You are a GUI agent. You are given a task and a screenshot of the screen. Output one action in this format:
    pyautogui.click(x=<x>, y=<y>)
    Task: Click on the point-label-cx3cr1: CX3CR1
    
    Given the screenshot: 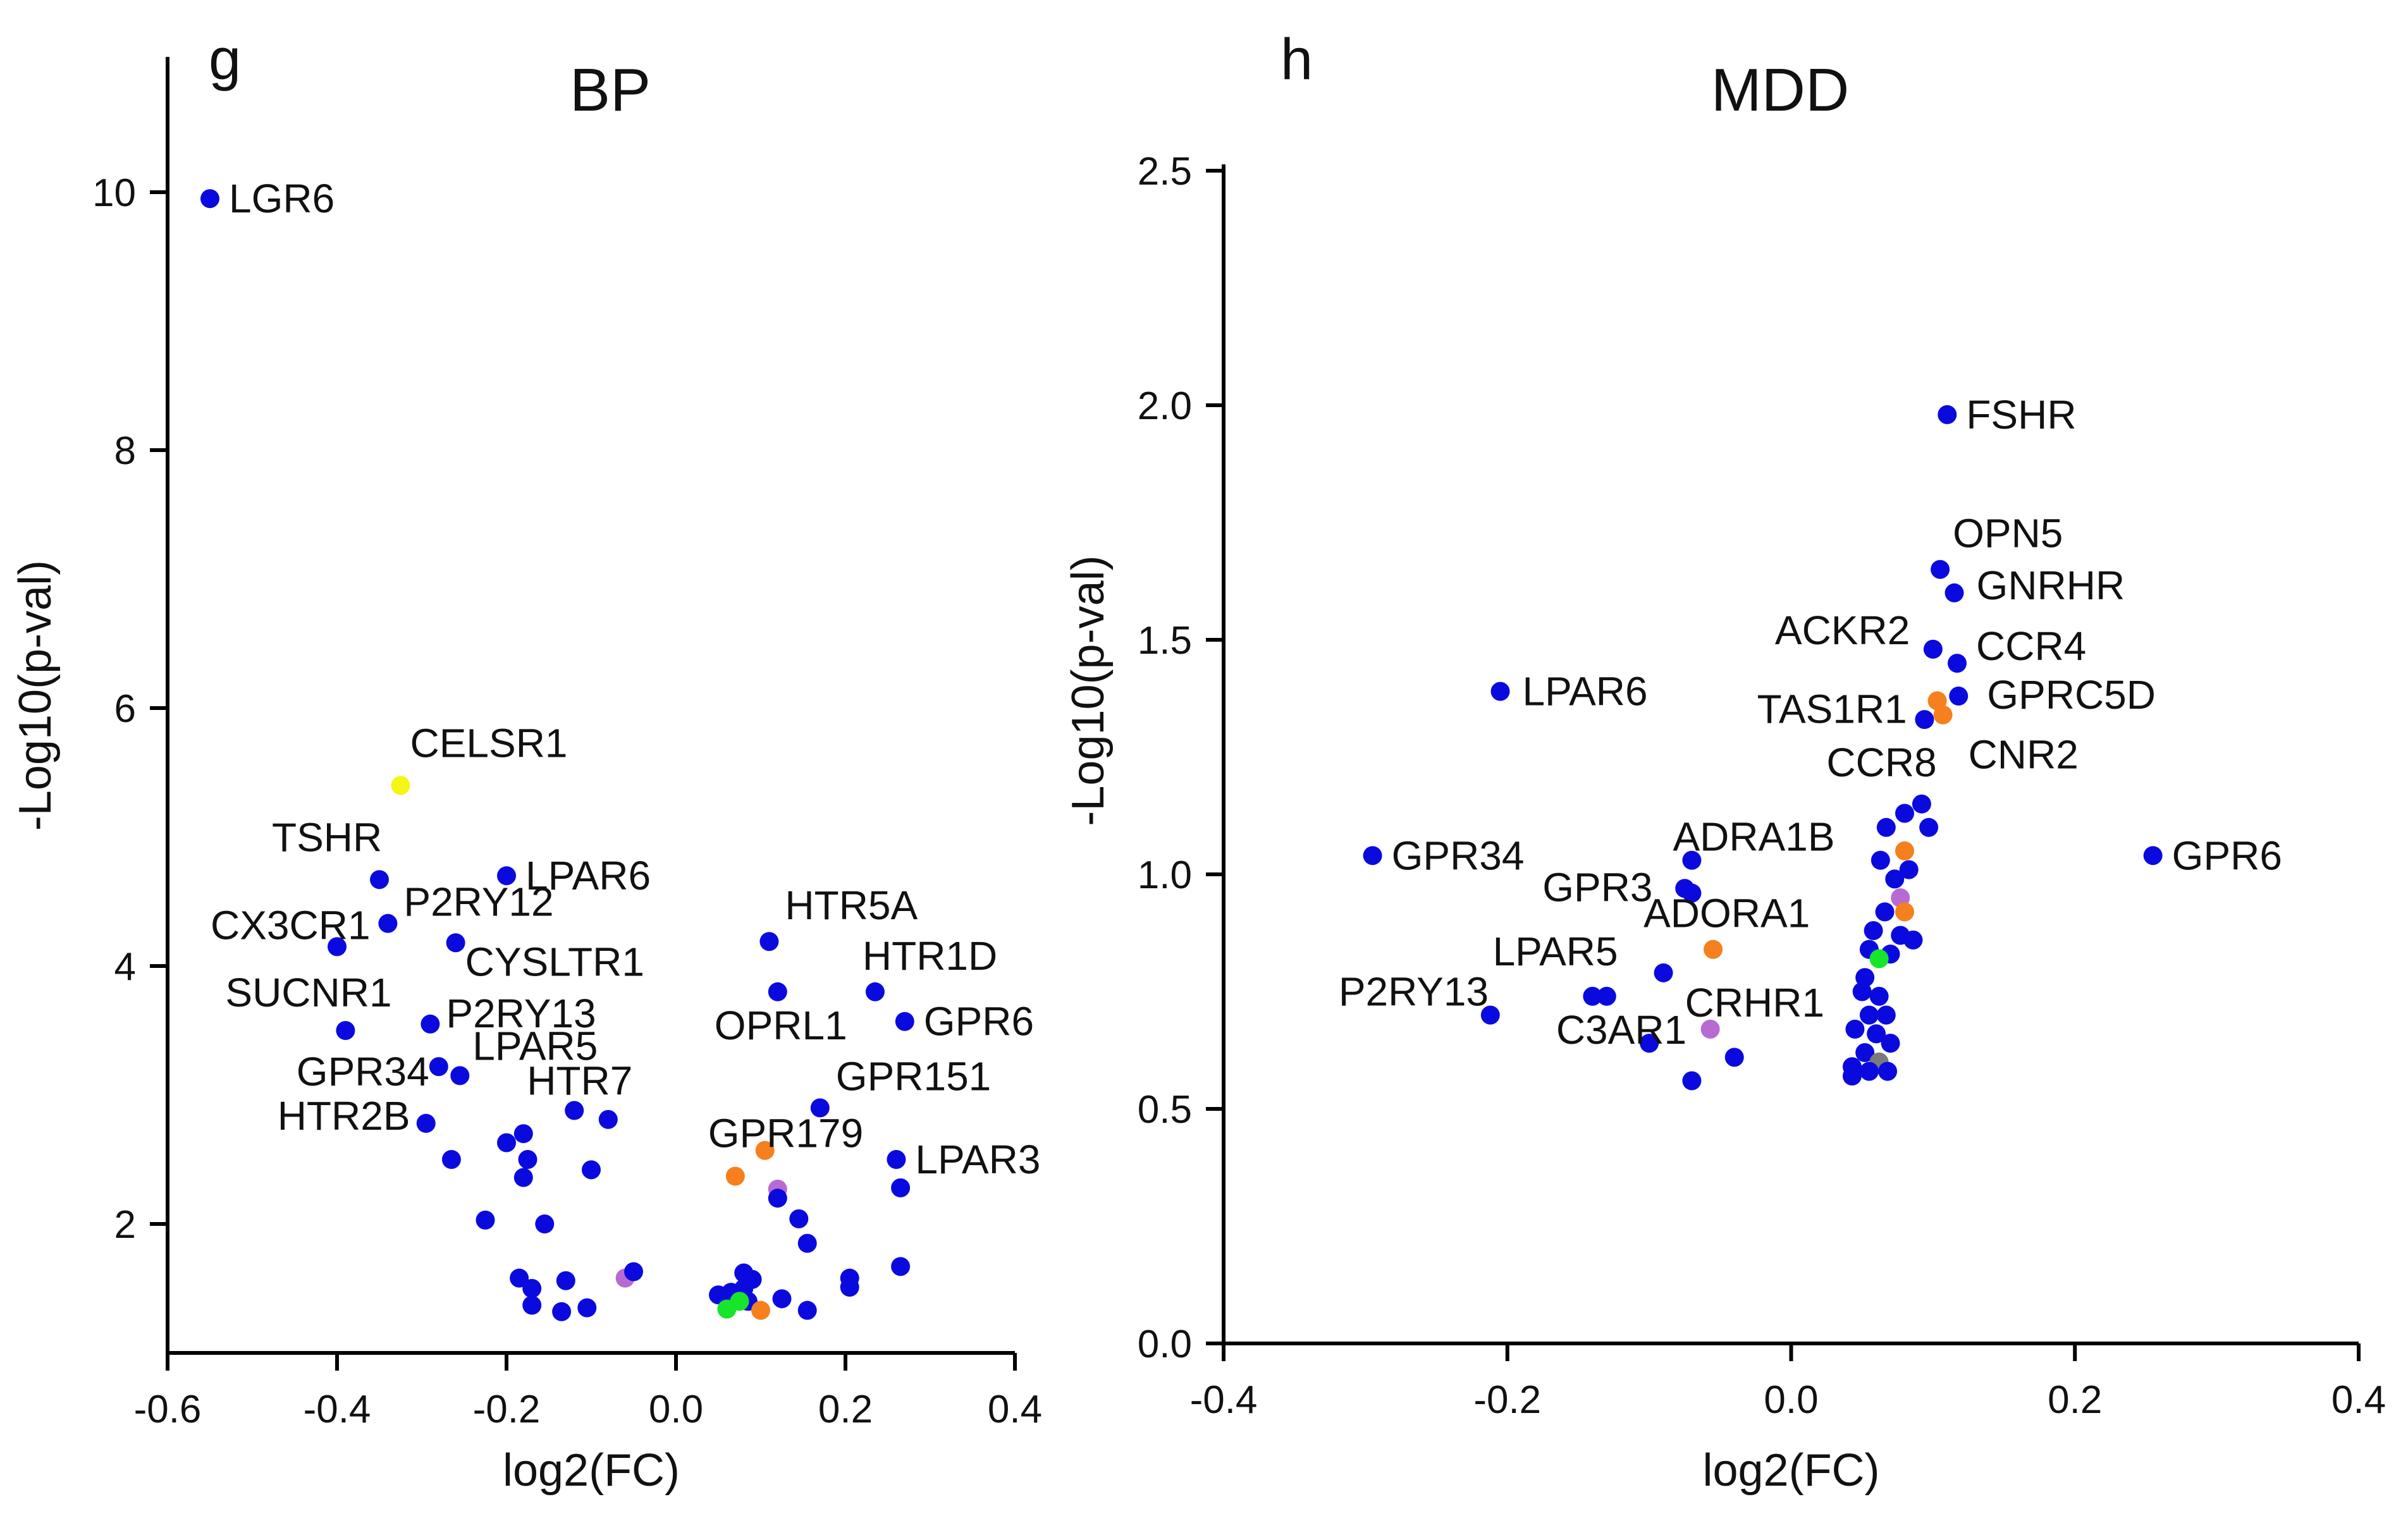 What is the action you would take?
    pyautogui.click(x=291, y=925)
    